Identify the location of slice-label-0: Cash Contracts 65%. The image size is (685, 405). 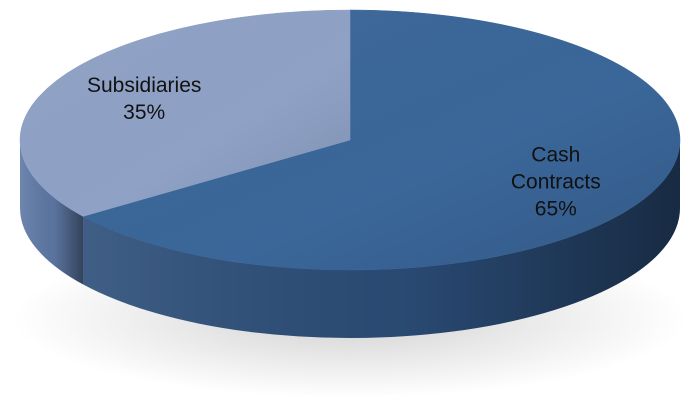
(556, 181).